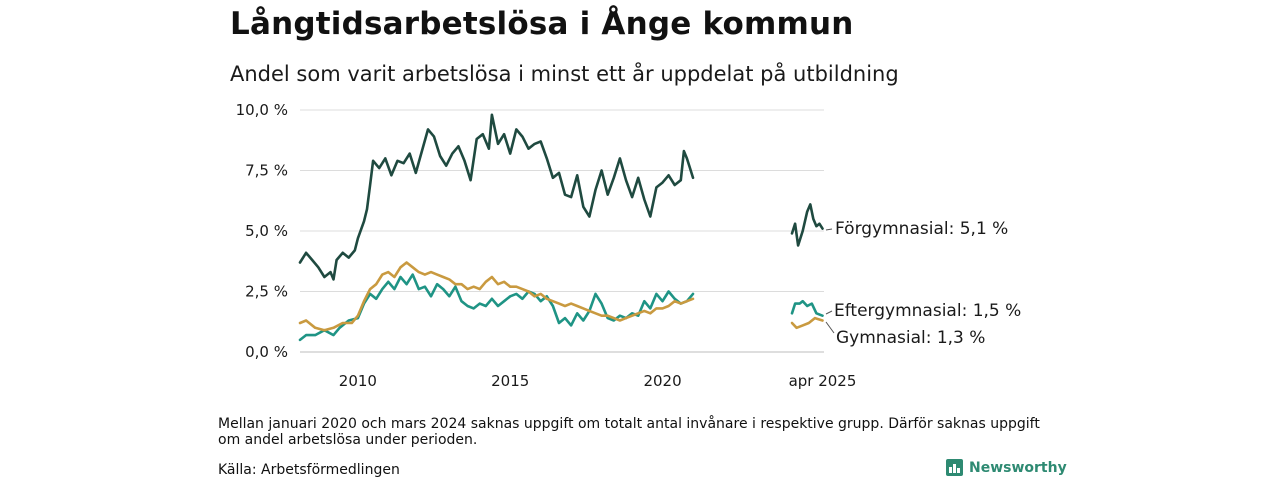  Describe the element at coordinates (927, 311) in the screenshot. I see `series-end-label: Eftergymnasial: 1,5 %` at that location.